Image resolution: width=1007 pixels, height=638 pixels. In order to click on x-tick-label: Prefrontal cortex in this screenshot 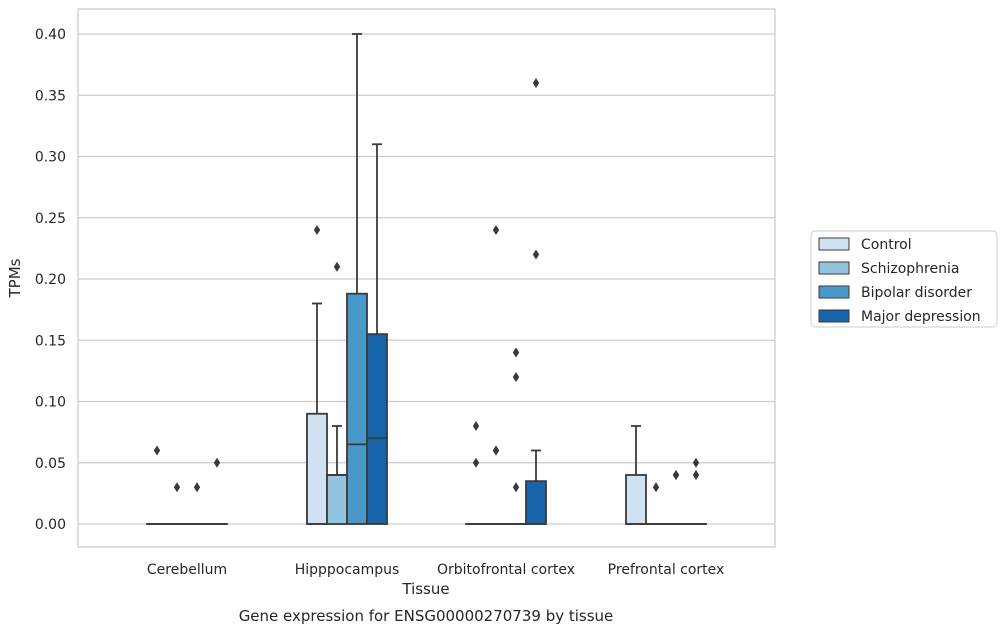, I will do `click(666, 570)`.